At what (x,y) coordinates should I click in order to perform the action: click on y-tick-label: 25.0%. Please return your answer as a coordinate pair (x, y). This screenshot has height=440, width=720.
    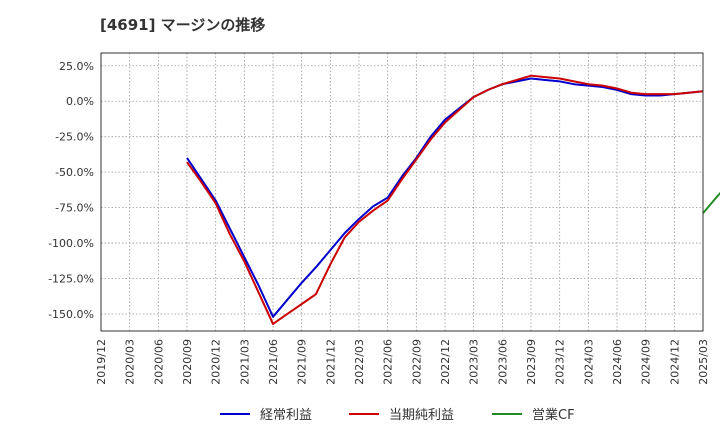
    Looking at the image, I should click on (76, 66).